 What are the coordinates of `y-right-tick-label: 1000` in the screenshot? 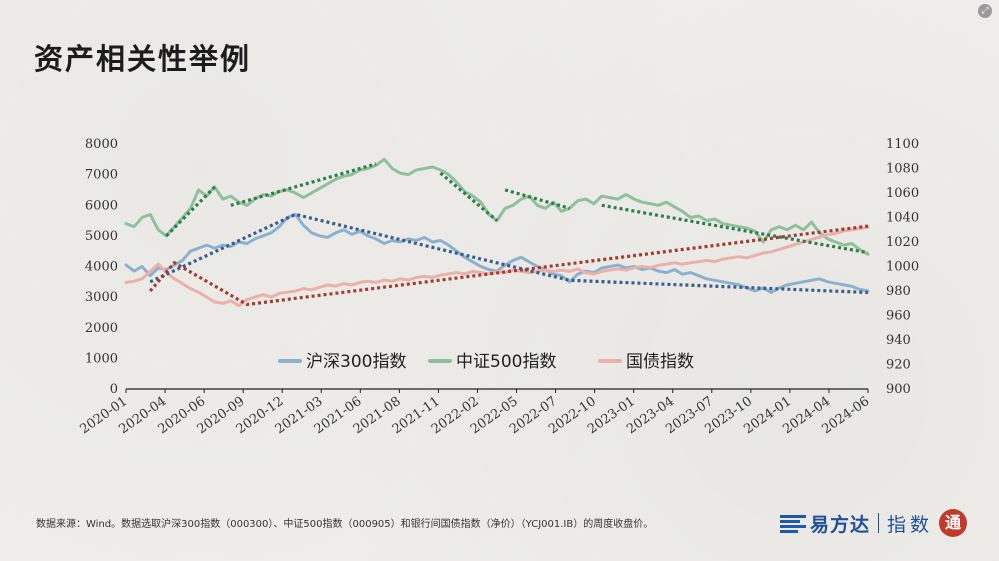 It's located at (902, 267).